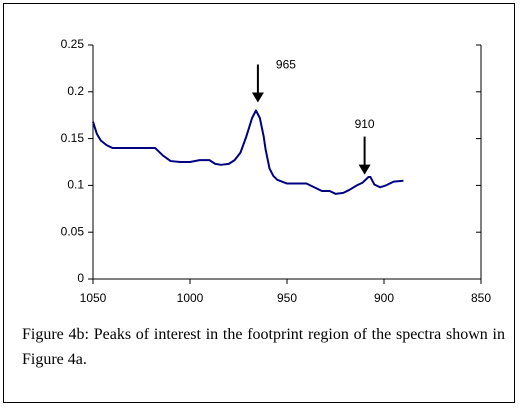 The width and height of the screenshot is (520, 408). Describe the element at coordinates (73, 44) in the screenshot. I see `y-tick-label: 0.25` at that location.